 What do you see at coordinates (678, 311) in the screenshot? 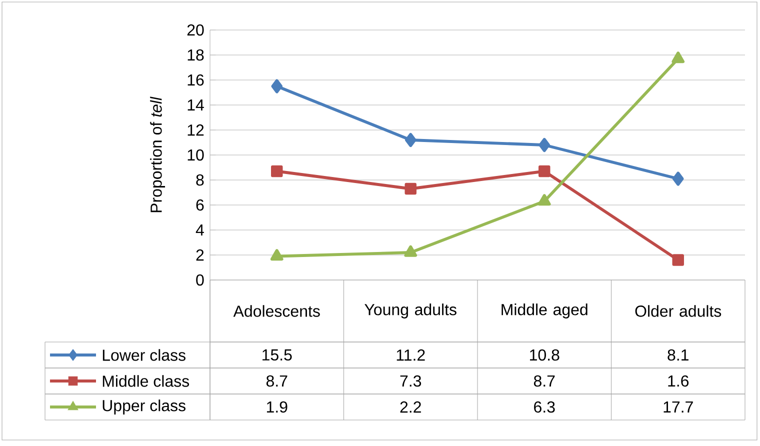
I see `x-tick-label: Older adults` at bounding box center [678, 311].